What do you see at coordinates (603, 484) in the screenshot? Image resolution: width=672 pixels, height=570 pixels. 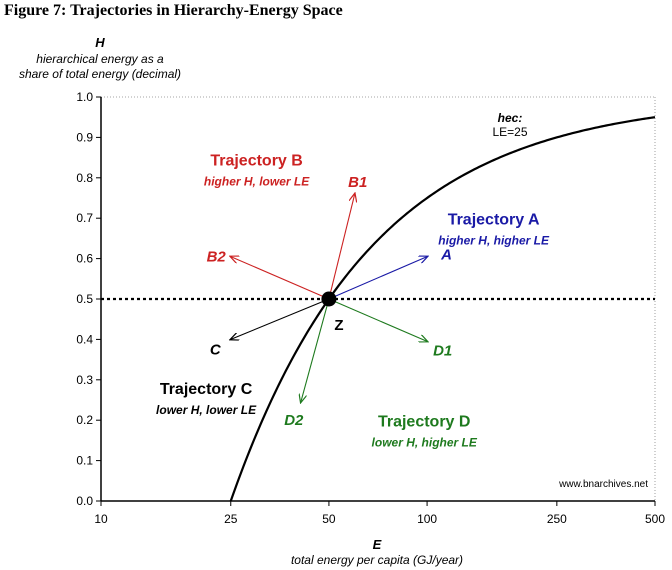 I see `source-credit: www.bnarchives.net` at bounding box center [603, 484].